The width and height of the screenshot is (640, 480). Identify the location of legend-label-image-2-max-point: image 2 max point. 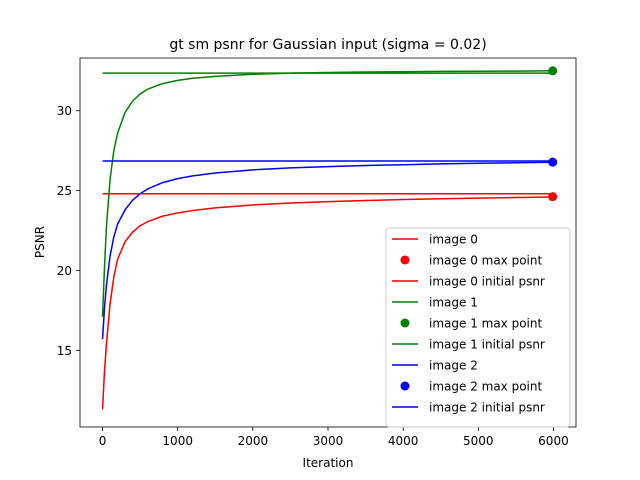
(485, 387).